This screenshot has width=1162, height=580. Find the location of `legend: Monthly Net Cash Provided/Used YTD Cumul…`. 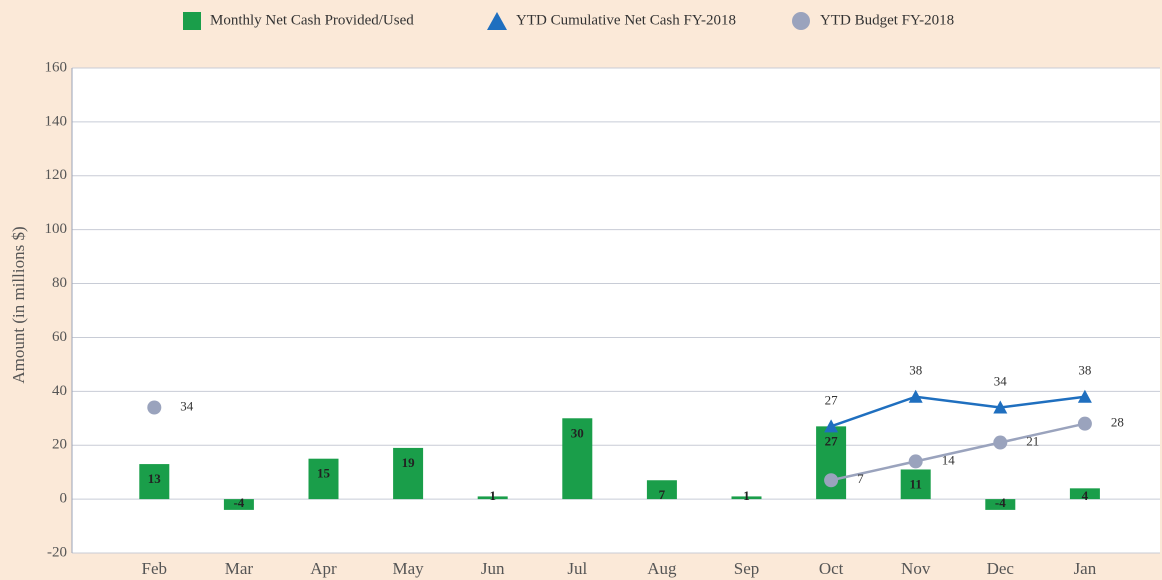

legend: Monthly Net Cash Provided/Used YTD Cumul… is located at coordinates (568, 21).